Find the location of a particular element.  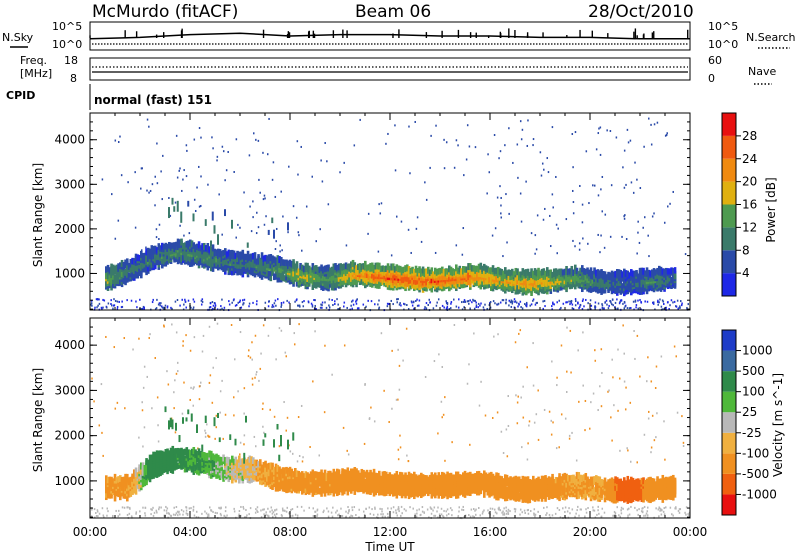

colorbar-swatch is located at coordinates (729, 124).